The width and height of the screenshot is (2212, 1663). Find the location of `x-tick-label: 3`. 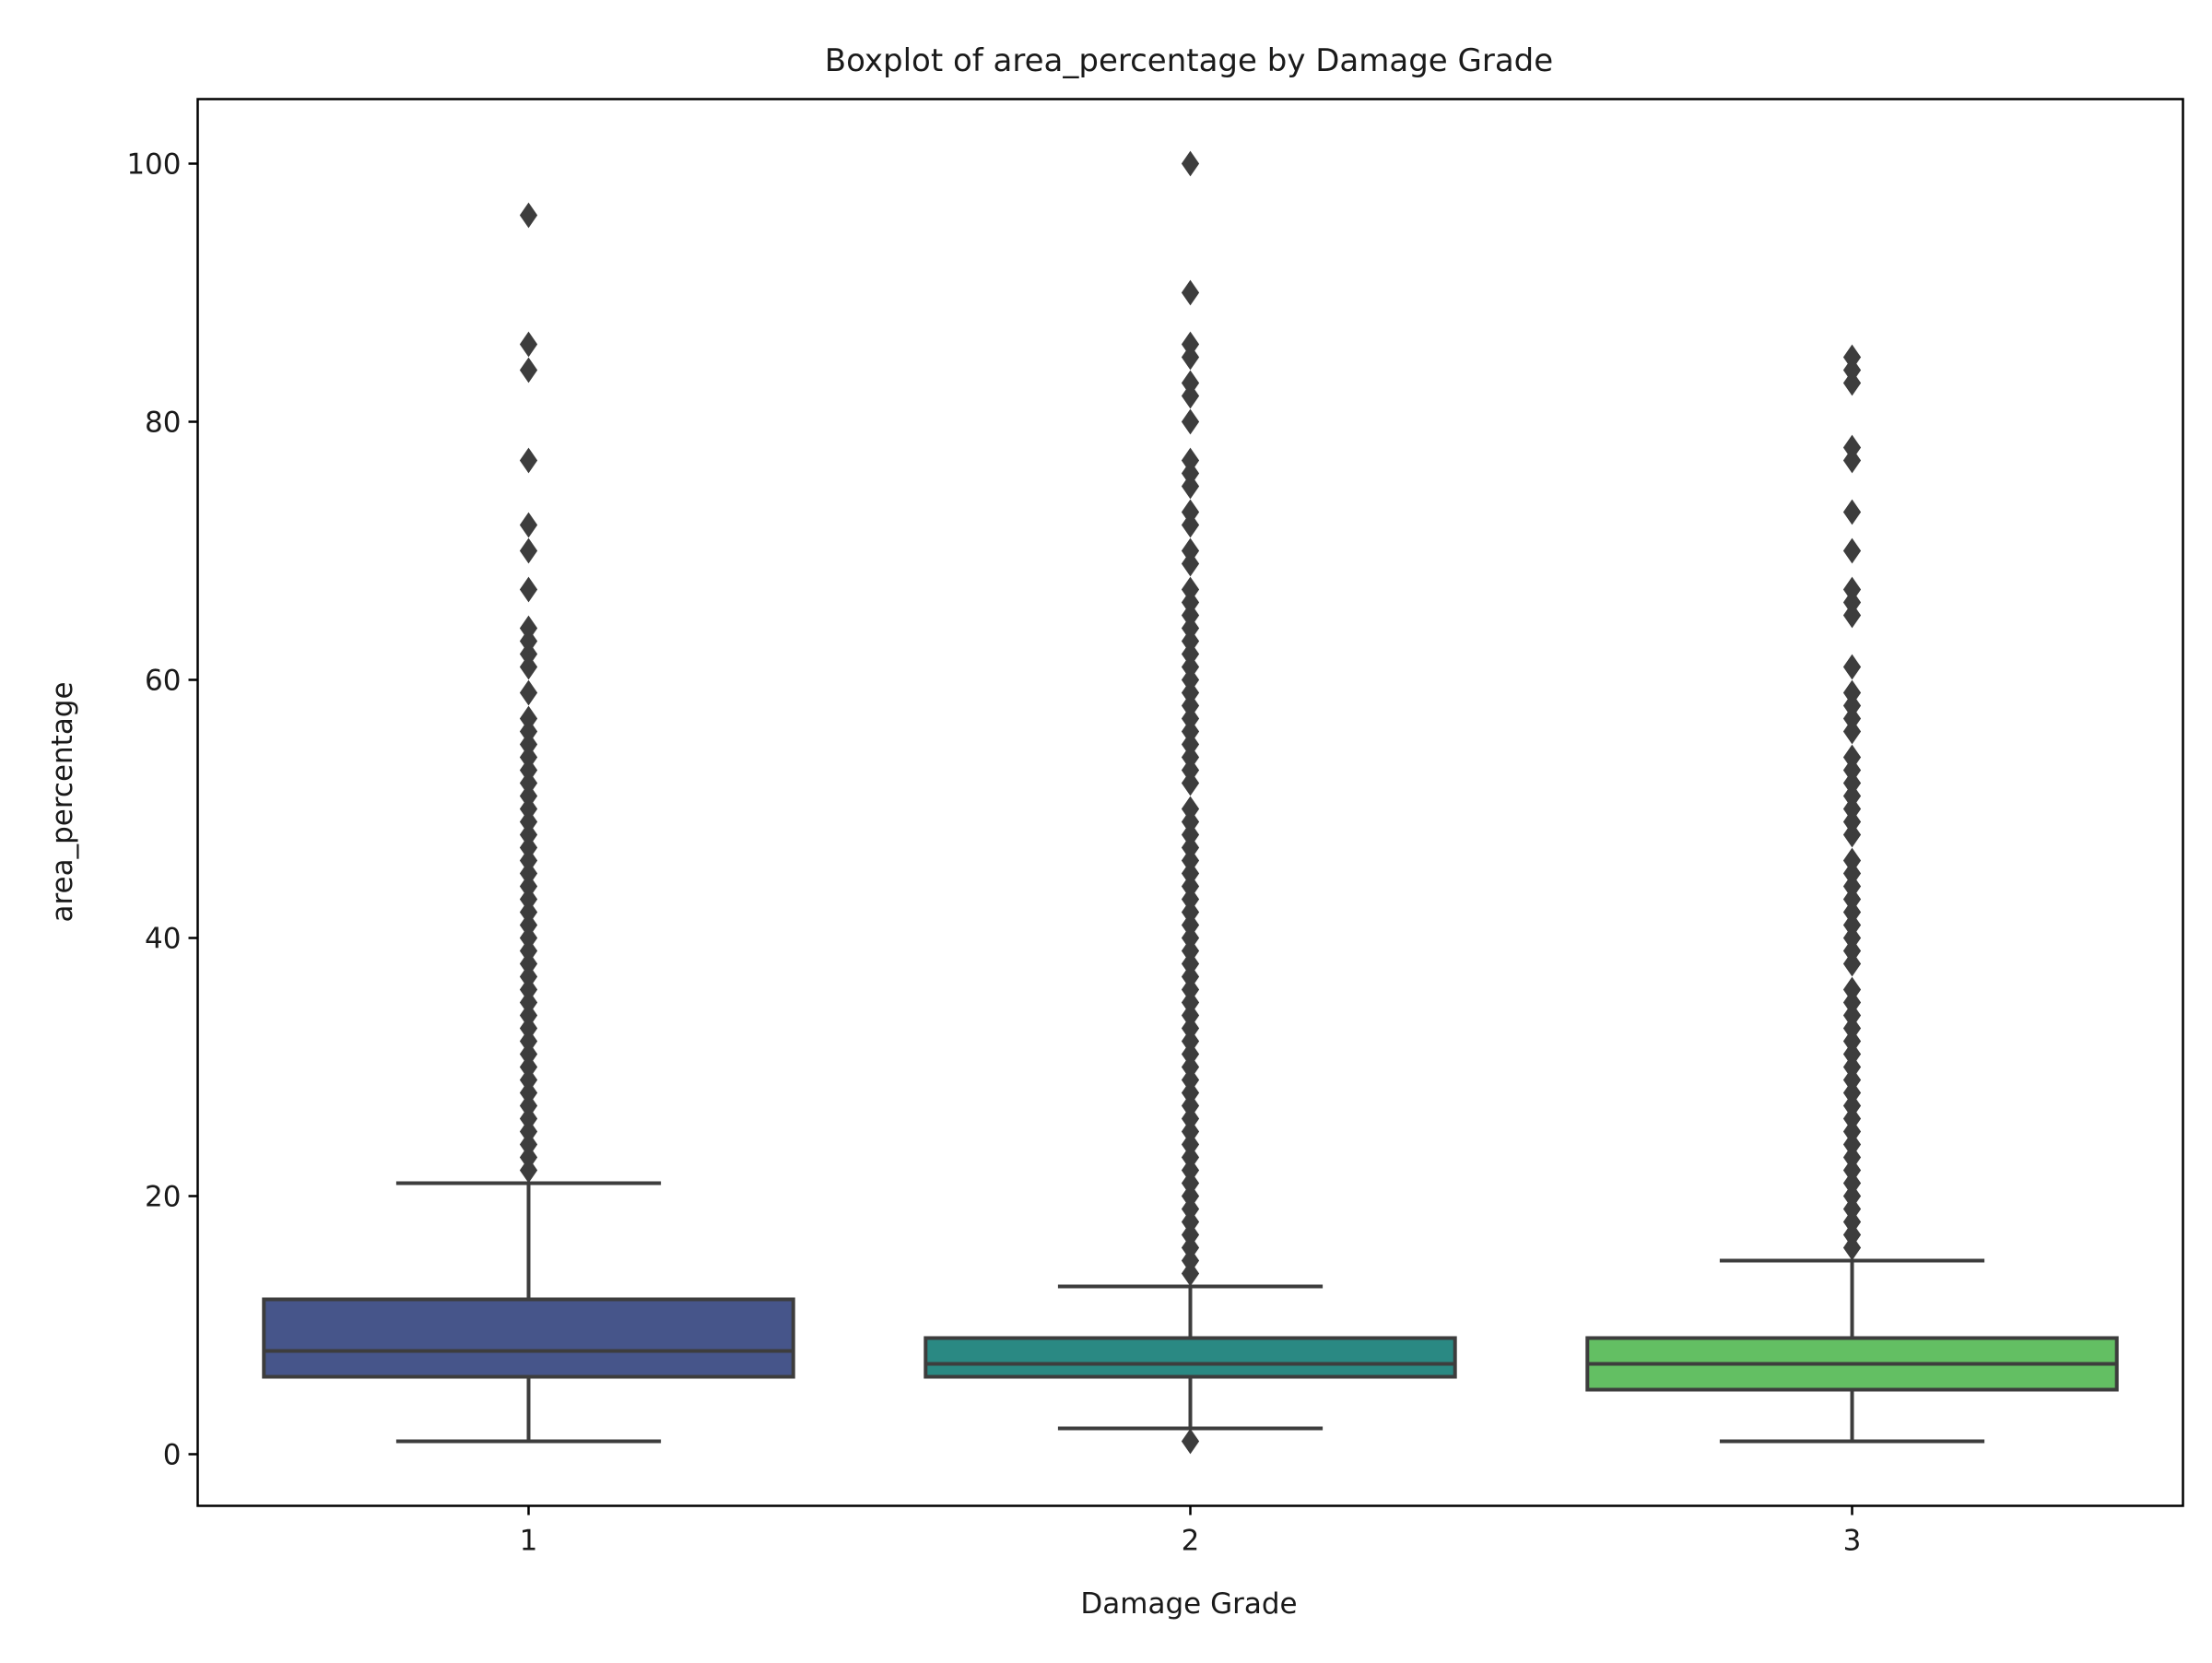

x-tick-label: 3 is located at coordinates (1852, 1541).